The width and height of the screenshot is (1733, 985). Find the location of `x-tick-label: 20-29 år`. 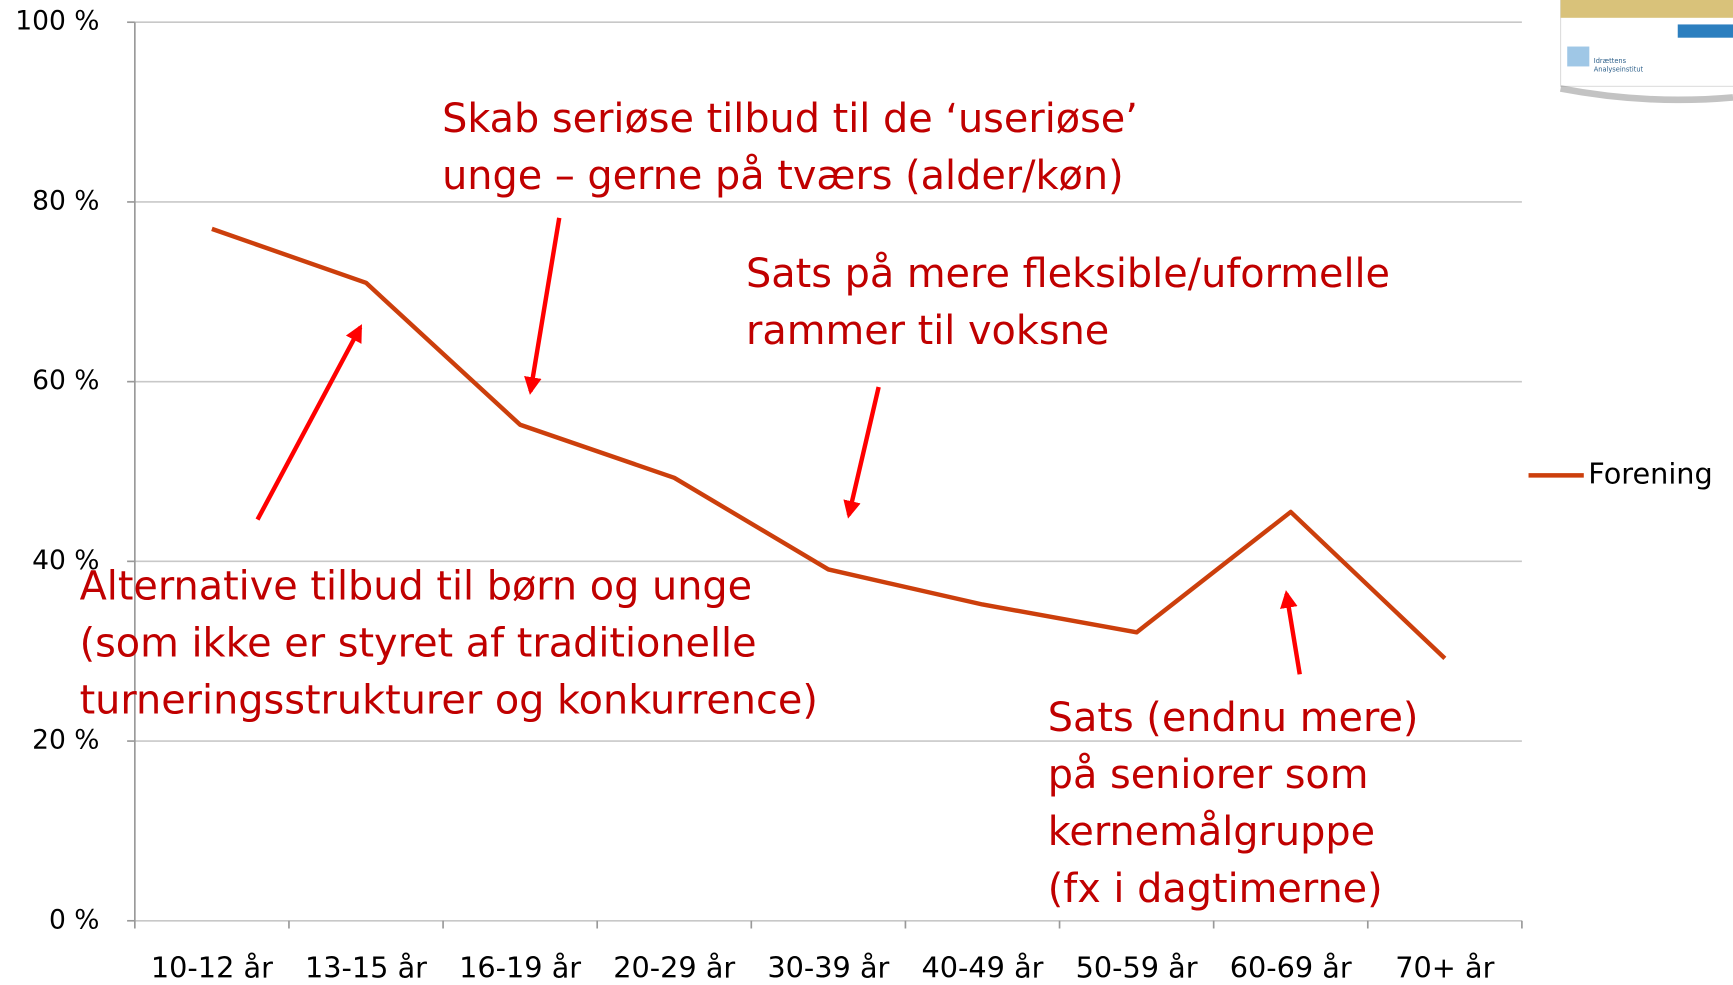

x-tick-label: 20-29 år is located at coordinates (674, 967).